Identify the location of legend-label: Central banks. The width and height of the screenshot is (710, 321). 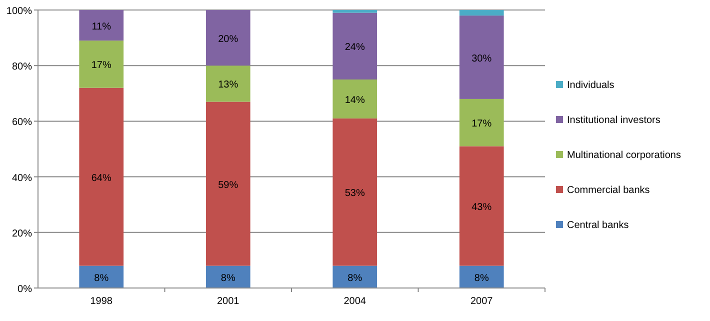
(598, 225).